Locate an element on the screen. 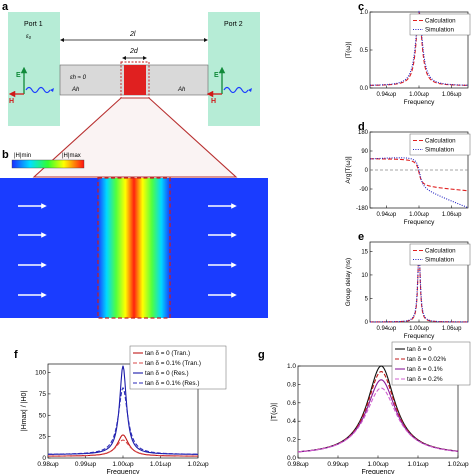  chart-g-xtick-label: 0.99ωp is located at coordinates (338, 464).